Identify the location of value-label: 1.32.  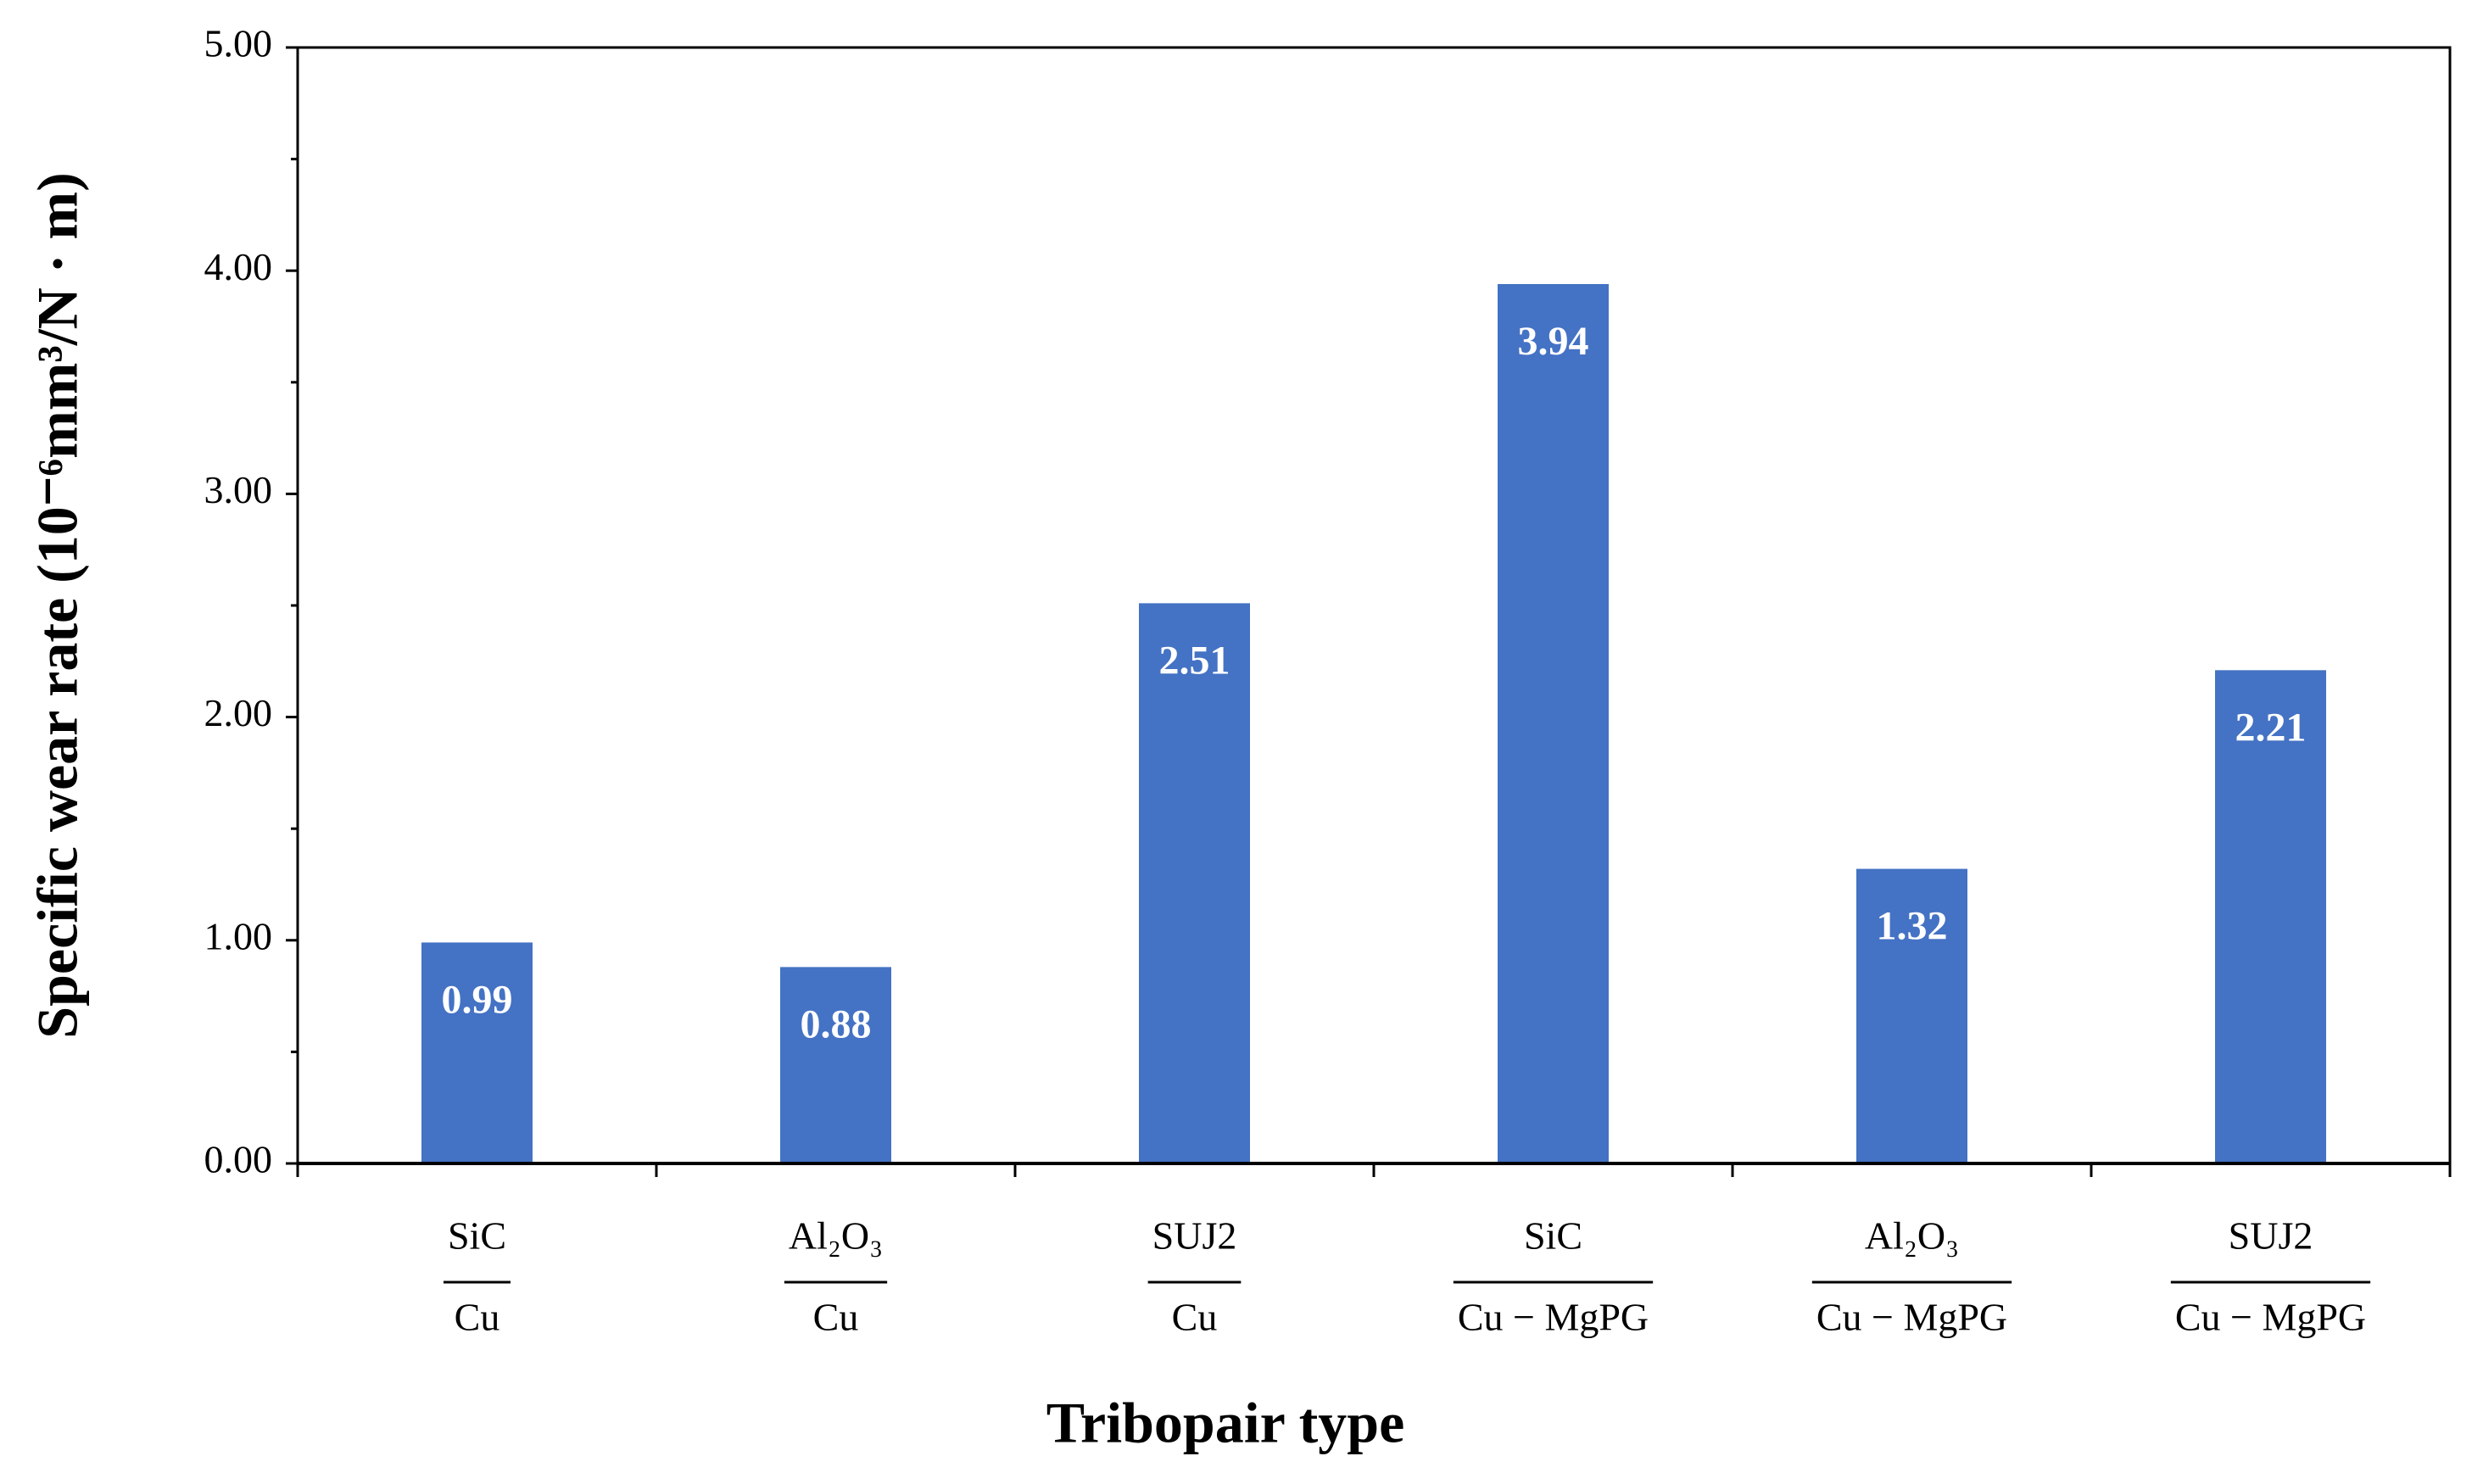
(1912, 926).